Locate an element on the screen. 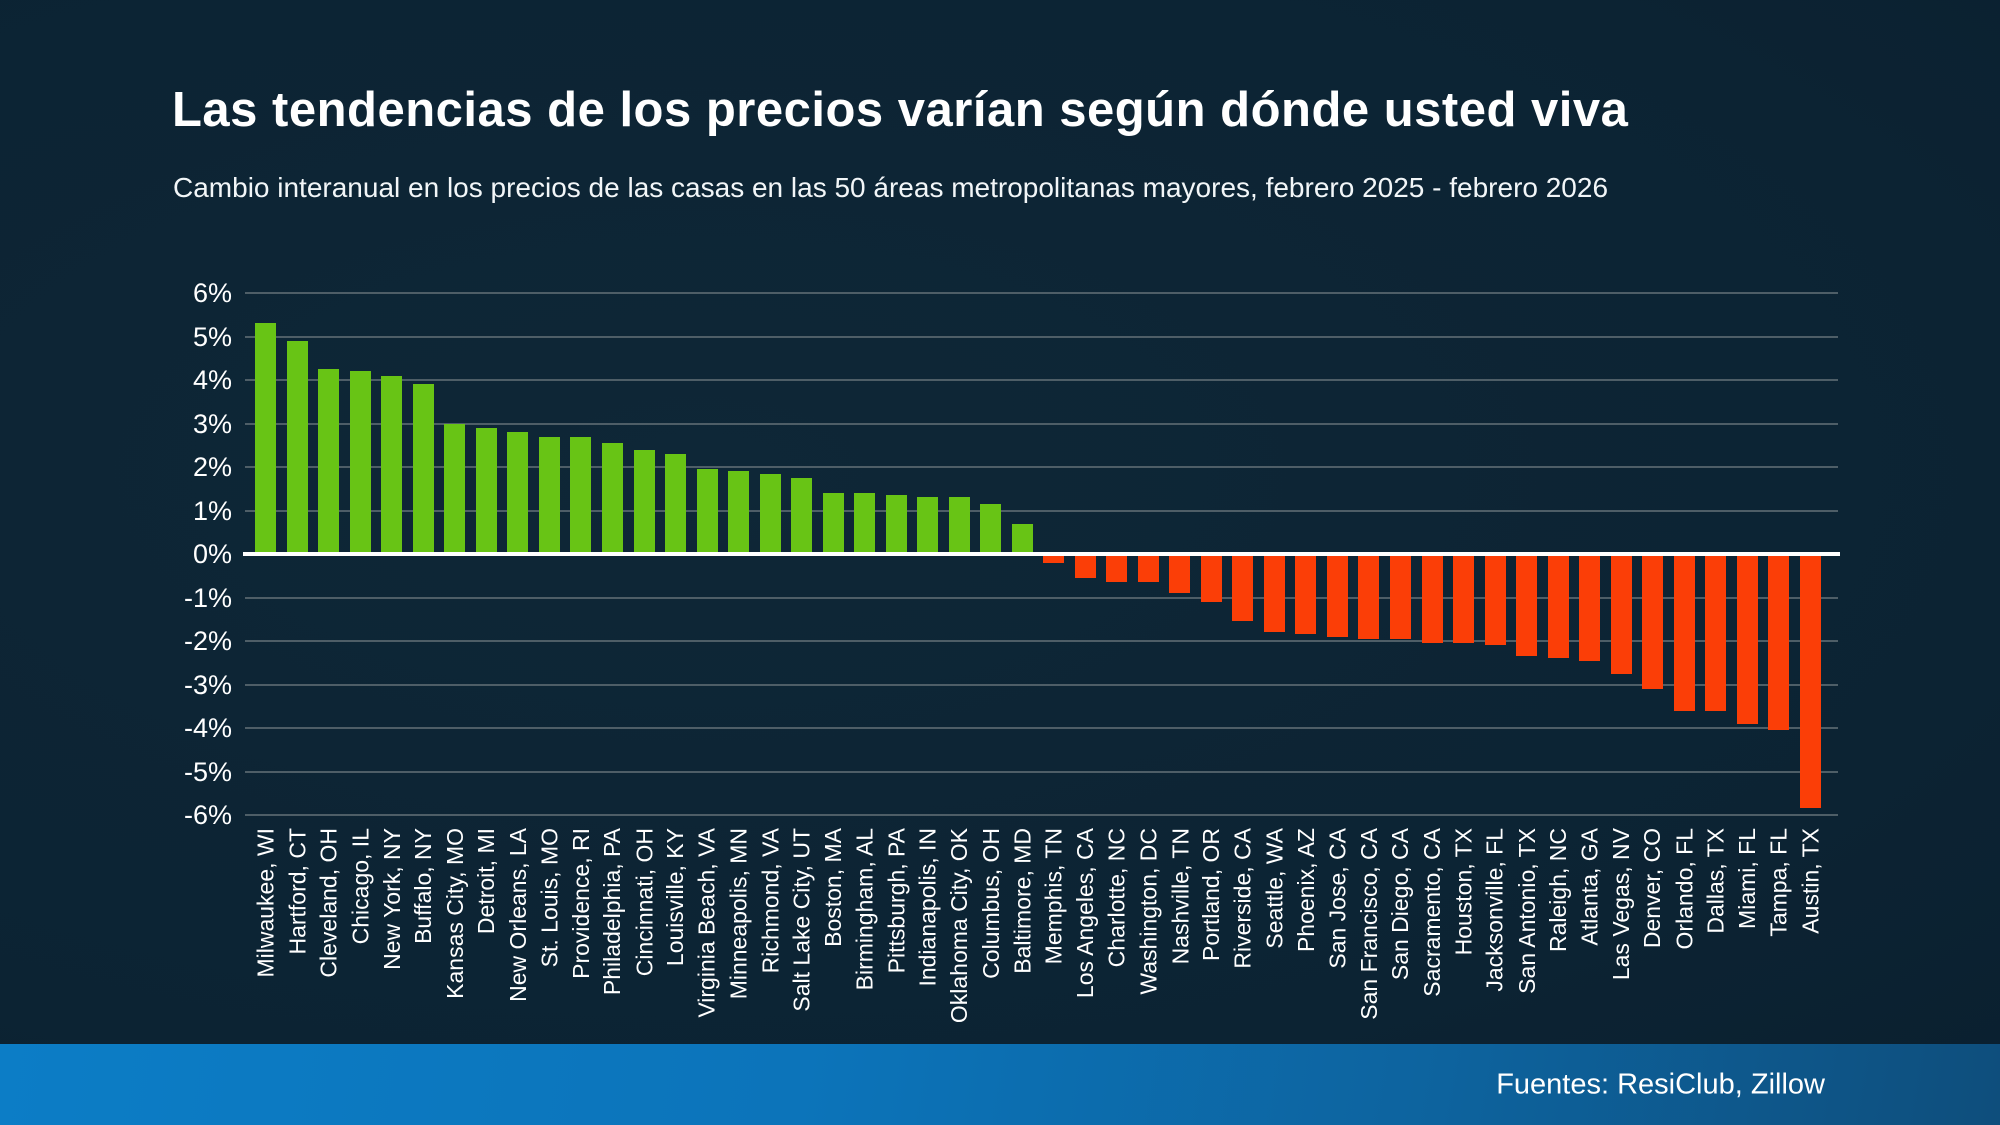 The height and width of the screenshot is (1125, 2000). y-tick-label: 5% is located at coordinates (212, 336).